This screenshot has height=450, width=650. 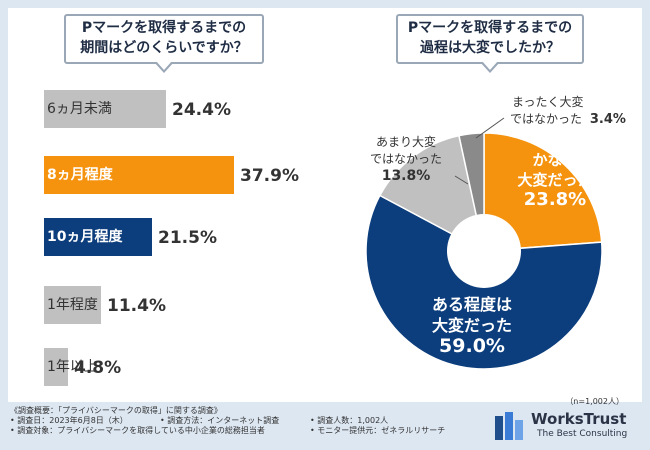 I want to click on donut-hole, so click(x=484, y=251).